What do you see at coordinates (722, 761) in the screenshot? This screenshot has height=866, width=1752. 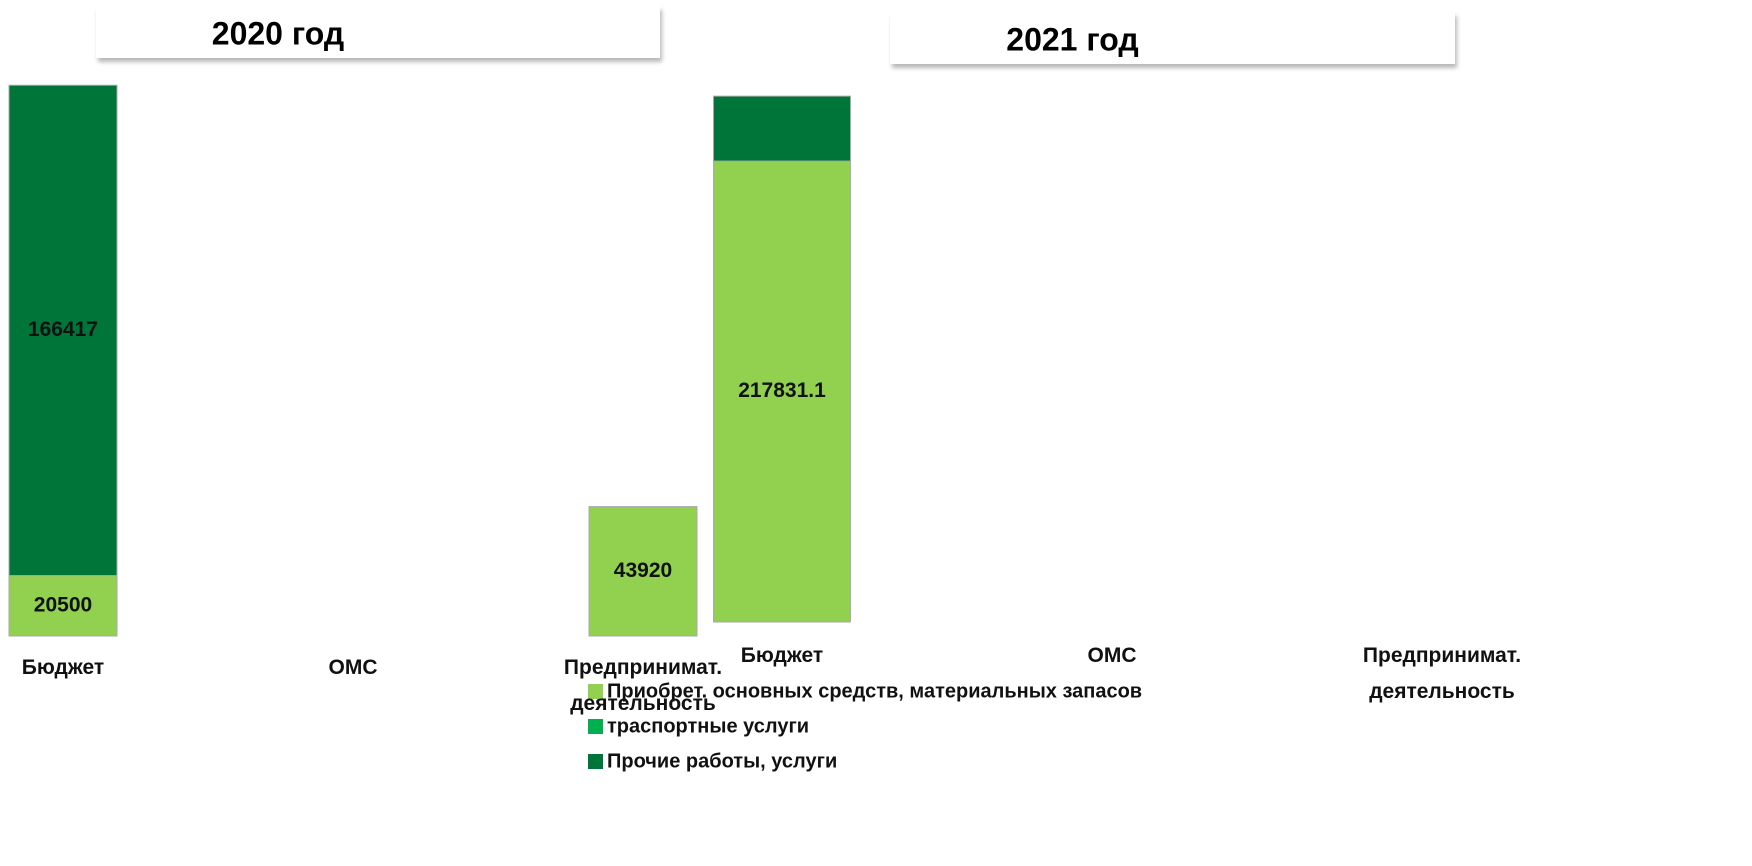 I see `legend-label: Прочие работы, услуги` at bounding box center [722, 761].